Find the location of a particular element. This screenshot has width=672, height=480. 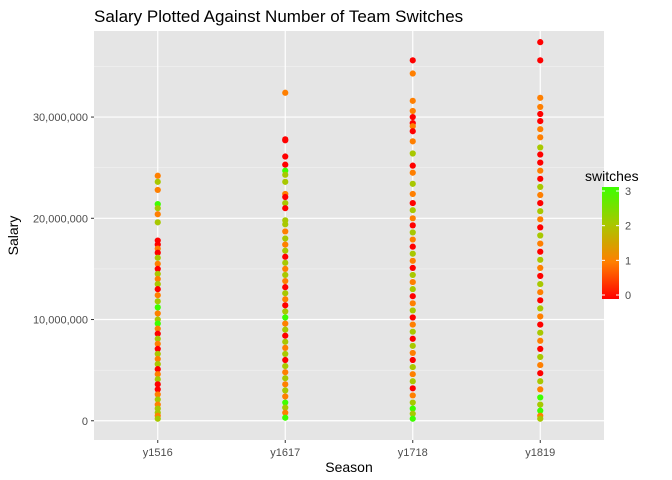

y-tick-label: 0 is located at coordinates (85, 422).